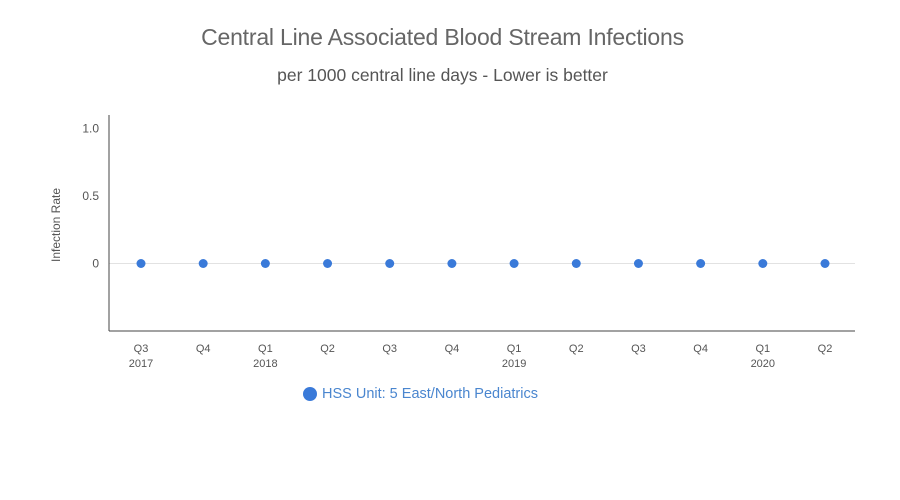  I want to click on legend-label: HSS Unit: 5 East/North Pediatrics, so click(430, 394).